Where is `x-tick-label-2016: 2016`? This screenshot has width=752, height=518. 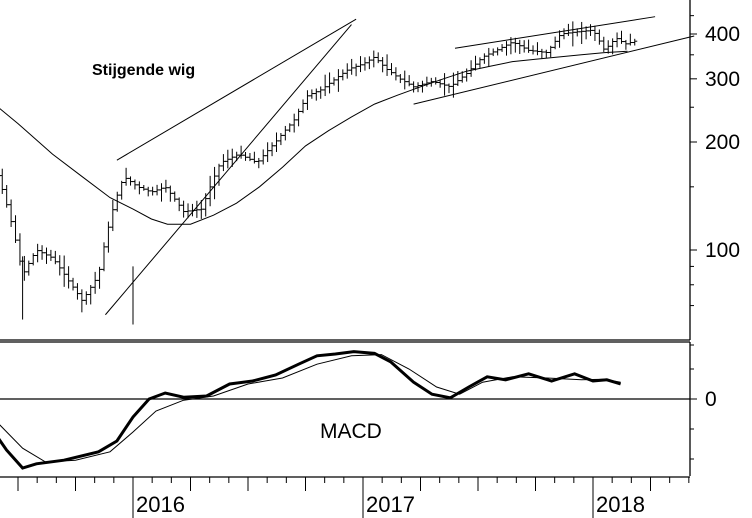 x-tick-label-2016: 2016 is located at coordinates (160, 504).